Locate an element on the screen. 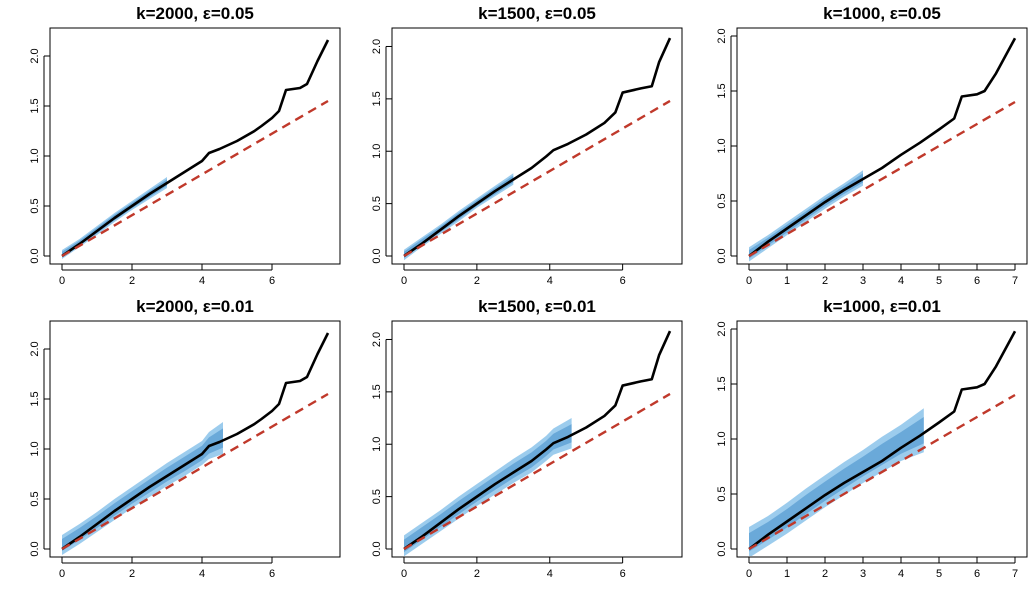 This screenshot has height=589, width=1028. panel-1: k=2000, ε=0.05 0 2 4 6 0.0 0.5 1.0 1.5 2.0 is located at coordinates (185, 145).